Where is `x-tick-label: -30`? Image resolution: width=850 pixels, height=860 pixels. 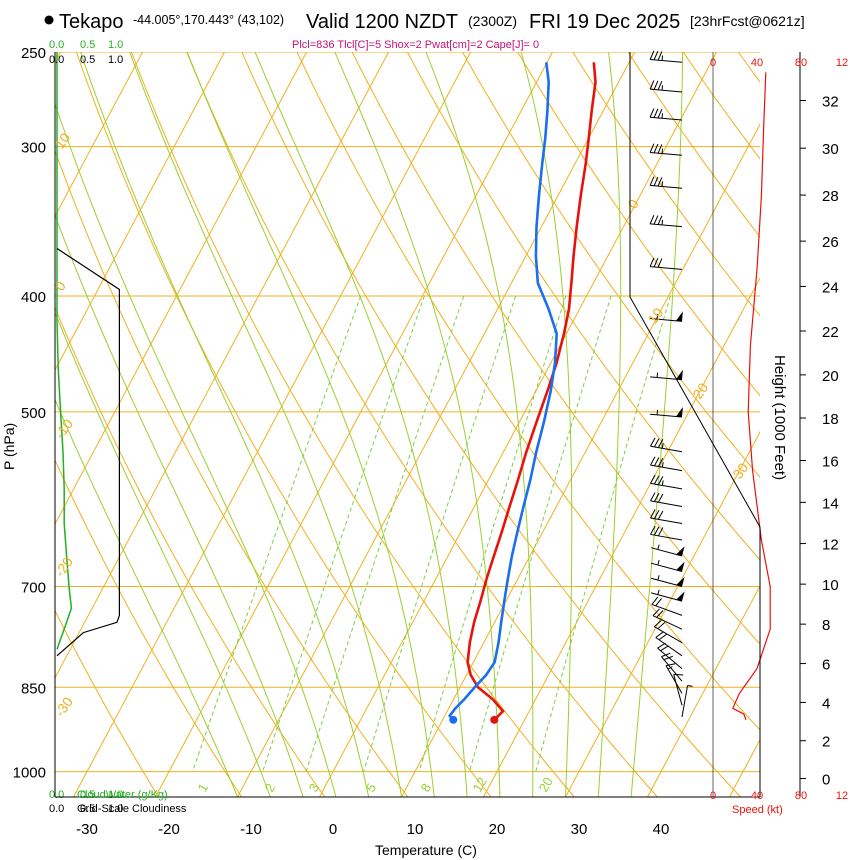
x-tick-label: -30 is located at coordinates (87, 829).